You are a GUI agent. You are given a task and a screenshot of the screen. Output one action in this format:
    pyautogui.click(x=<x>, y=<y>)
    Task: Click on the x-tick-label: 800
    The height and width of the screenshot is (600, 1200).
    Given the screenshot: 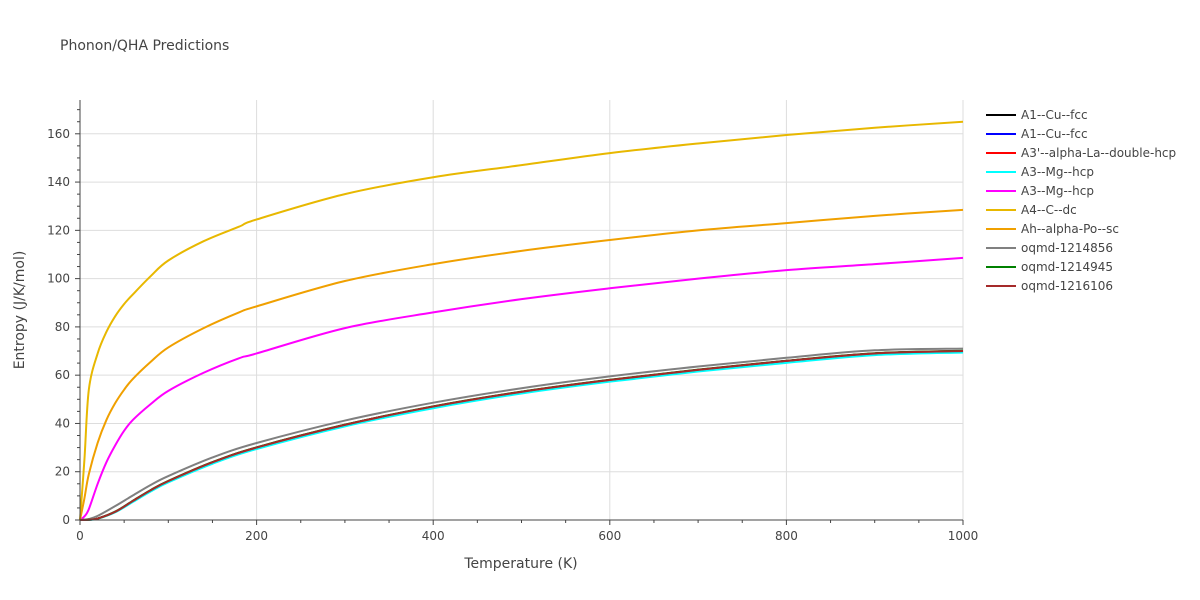 What is the action you would take?
    pyautogui.click(x=786, y=536)
    